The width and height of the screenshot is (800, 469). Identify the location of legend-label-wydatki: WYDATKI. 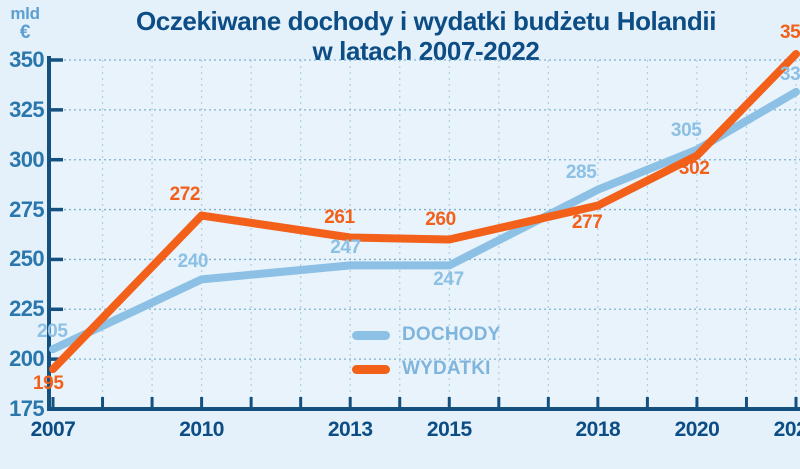
(446, 368).